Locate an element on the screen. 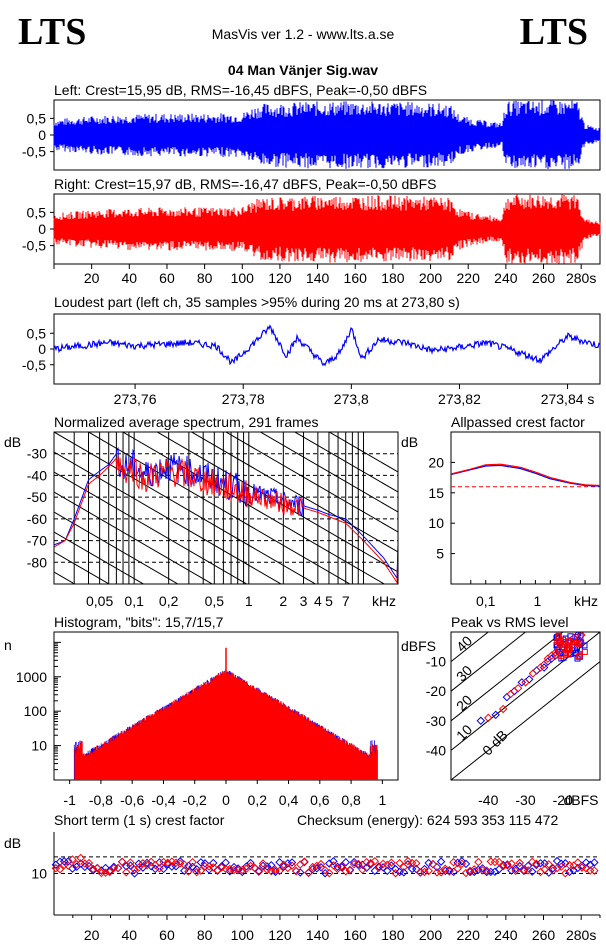  short-crest-title: Short term (1 s) crest factor is located at coordinates (139, 820).